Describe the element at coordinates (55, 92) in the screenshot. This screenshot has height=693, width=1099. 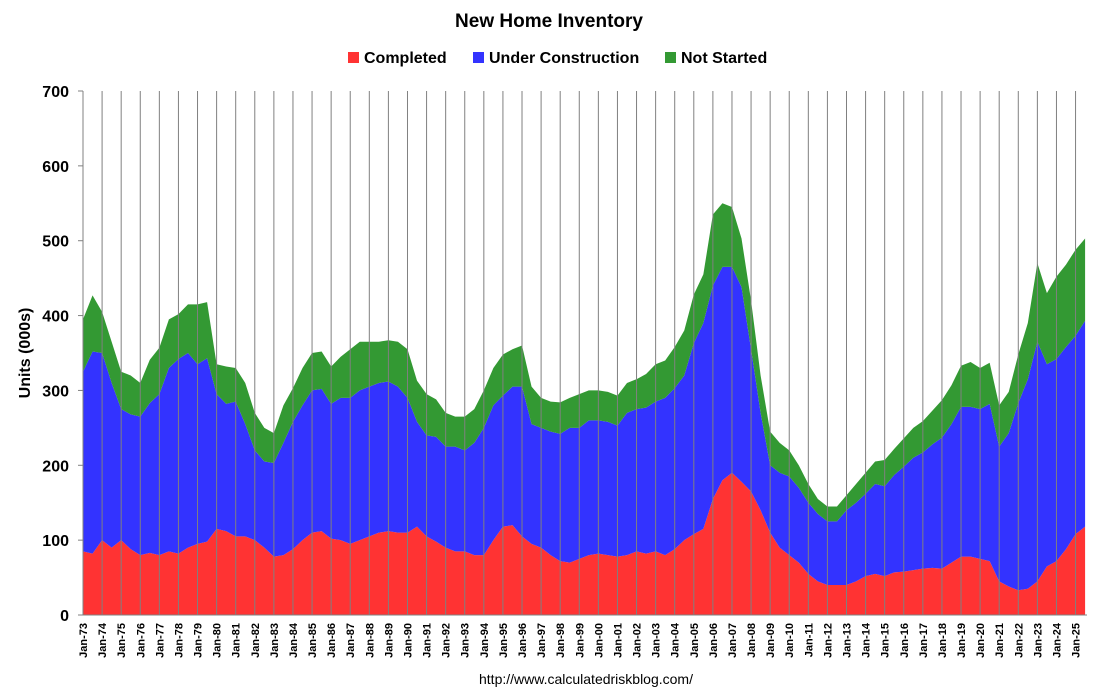
I see `y-tick-label: 700` at that location.